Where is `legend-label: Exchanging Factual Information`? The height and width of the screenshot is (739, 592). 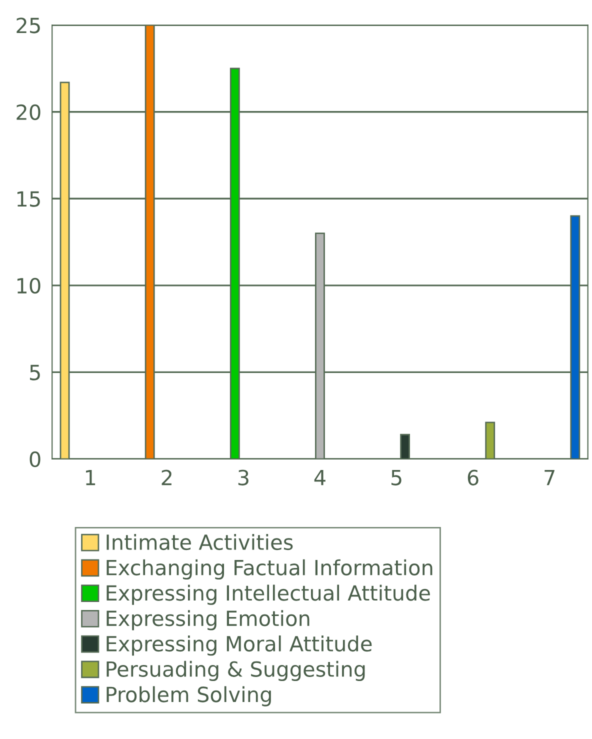
legend-label: Exchanging Factual Information is located at coordinates (269, 569).